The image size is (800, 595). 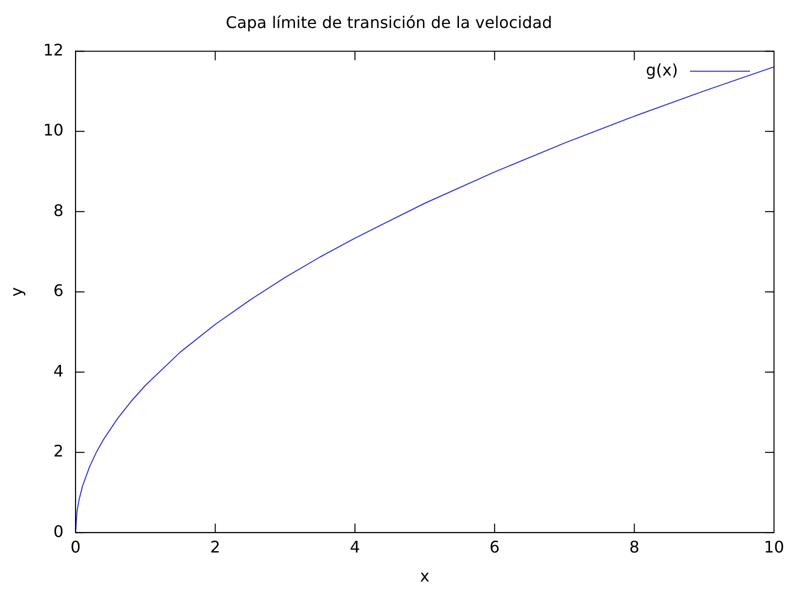 I want to click on x-tick-label: 8, so click(x=634, y=546).